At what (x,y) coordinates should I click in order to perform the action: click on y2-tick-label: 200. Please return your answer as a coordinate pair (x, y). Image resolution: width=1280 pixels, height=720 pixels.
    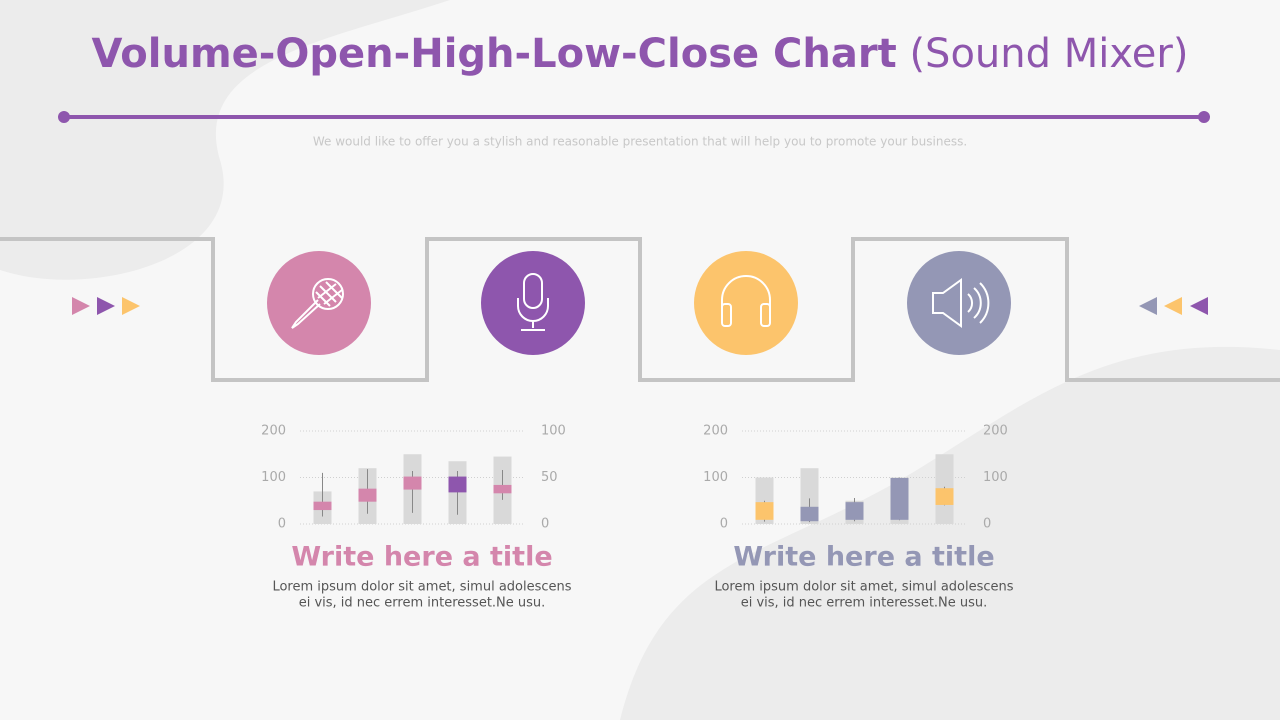
    Looking at the image, I should click on (995, 431).